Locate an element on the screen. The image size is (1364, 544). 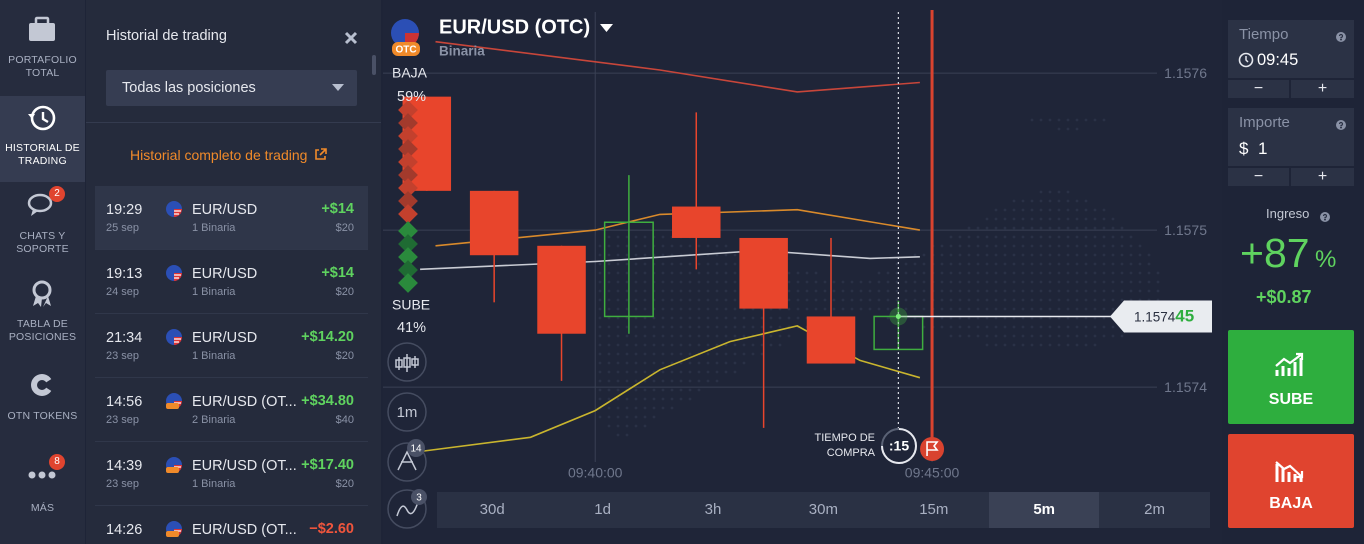
time-input: Tiempo 09:45 is located at coordinates (1291, 49).